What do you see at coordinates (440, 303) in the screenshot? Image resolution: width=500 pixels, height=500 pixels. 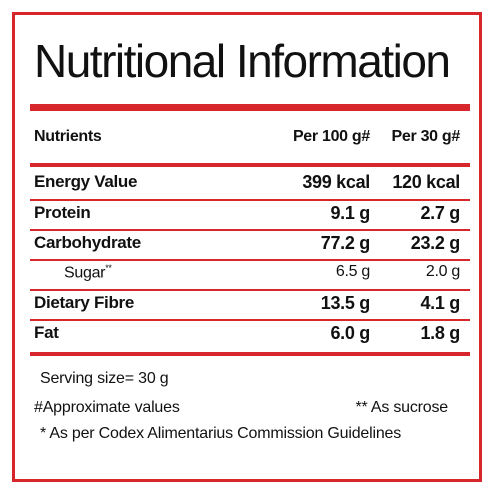 I see `value-per-30g: 4.1 g` at bounding box center [440, 303].